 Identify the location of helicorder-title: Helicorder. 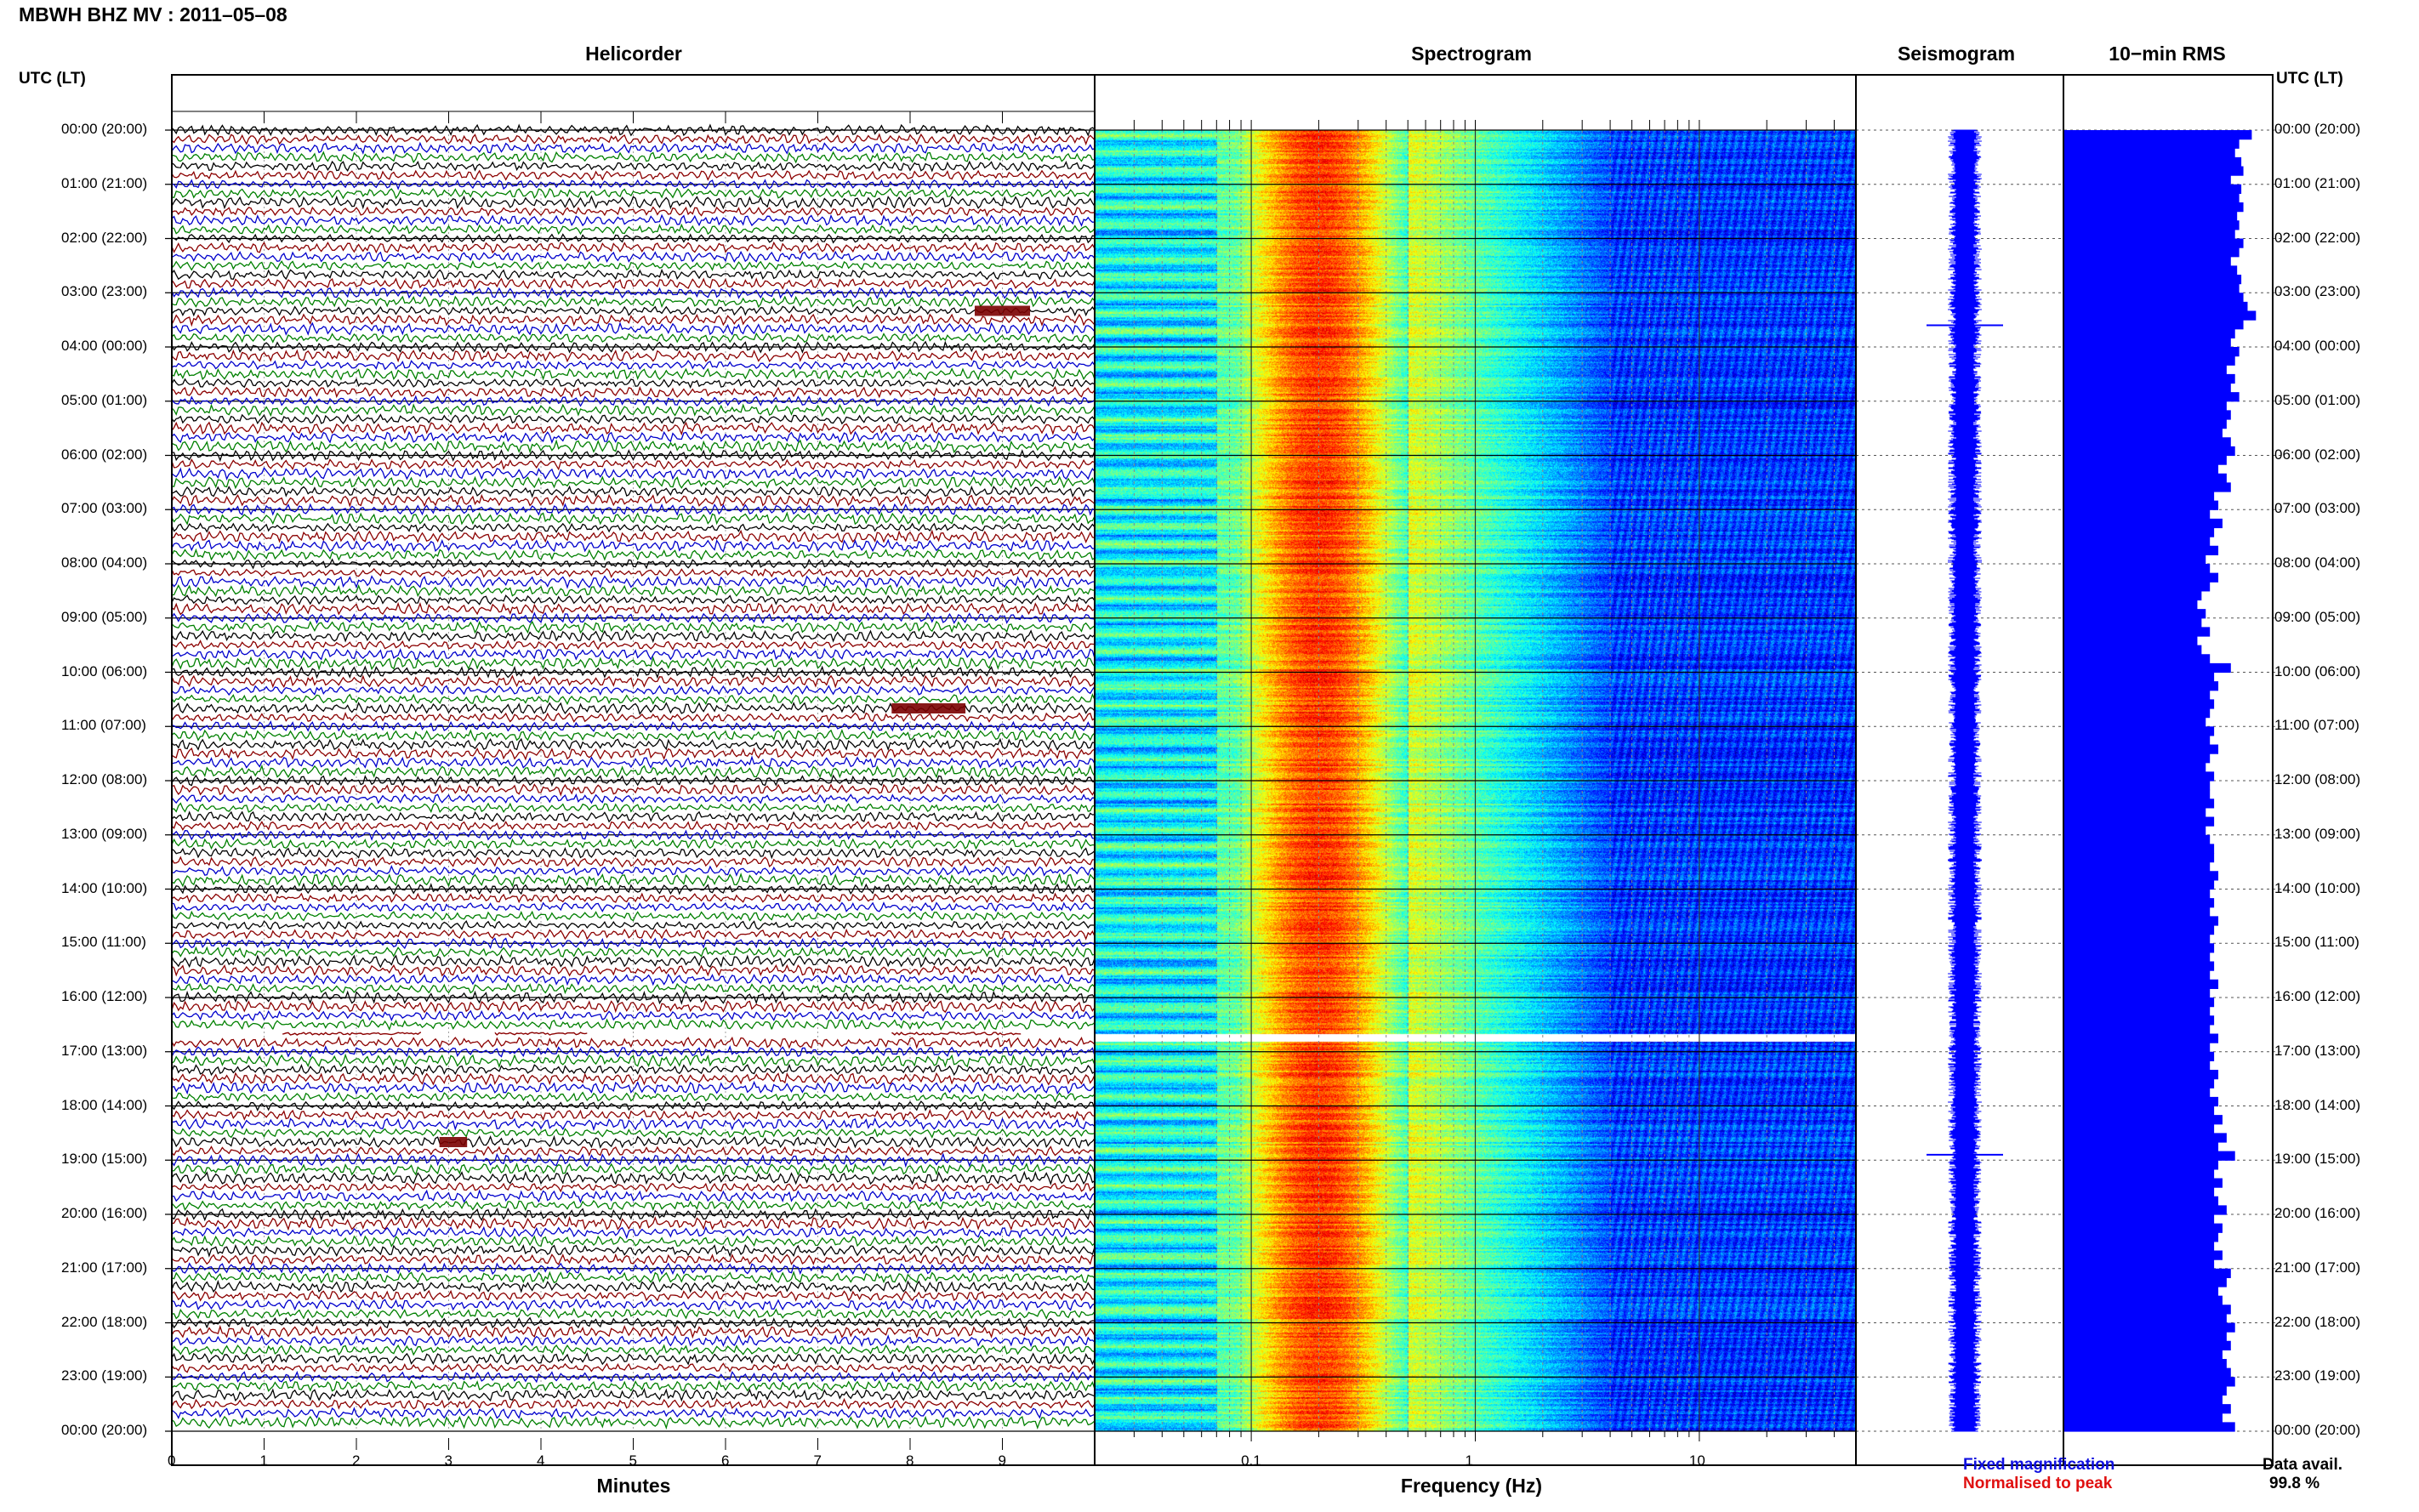
(633, 54).